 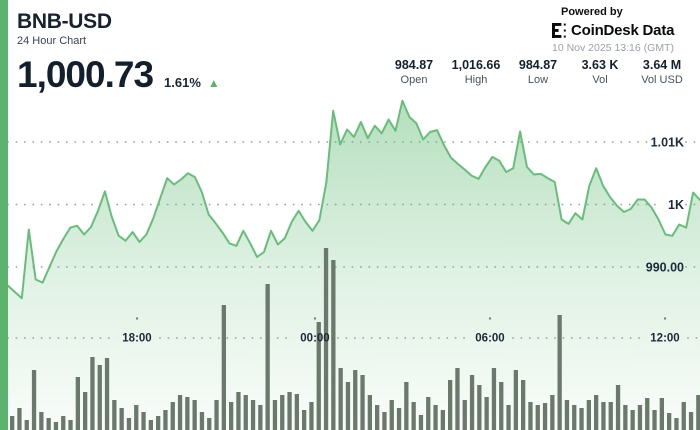 I want to click on stat-value: 3.63 K, so click(x=600, y=65).